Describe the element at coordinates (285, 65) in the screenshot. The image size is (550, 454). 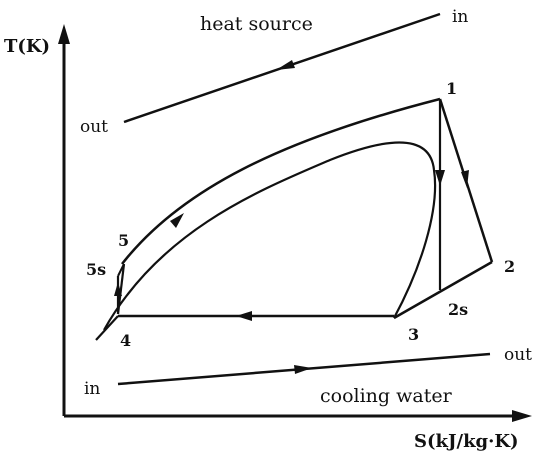
I see `heat-source-arrowhead` at that location.